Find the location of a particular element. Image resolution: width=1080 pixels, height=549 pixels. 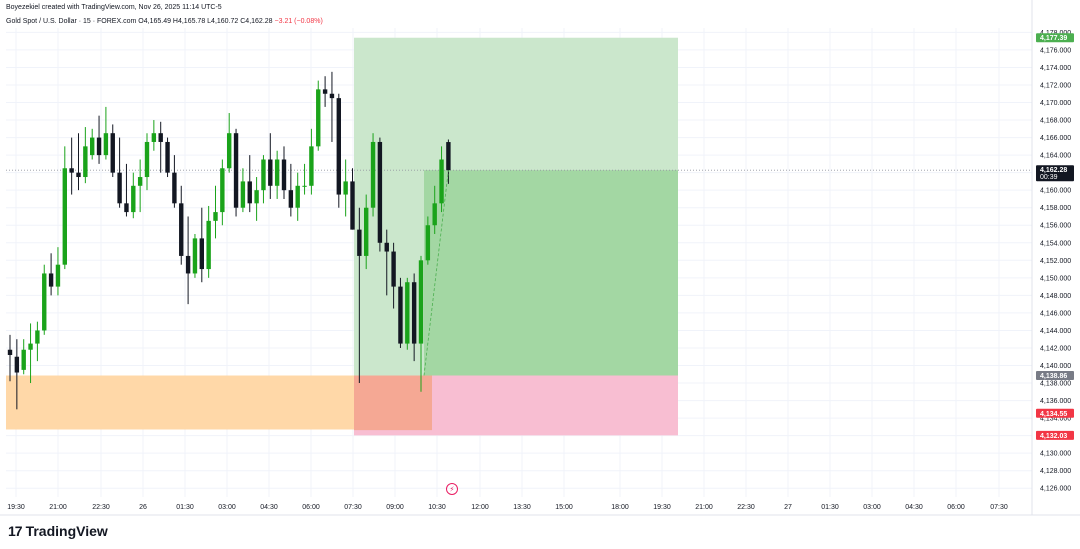

price-label-text: 4,132.03 is located at coordinates (1053, 436).